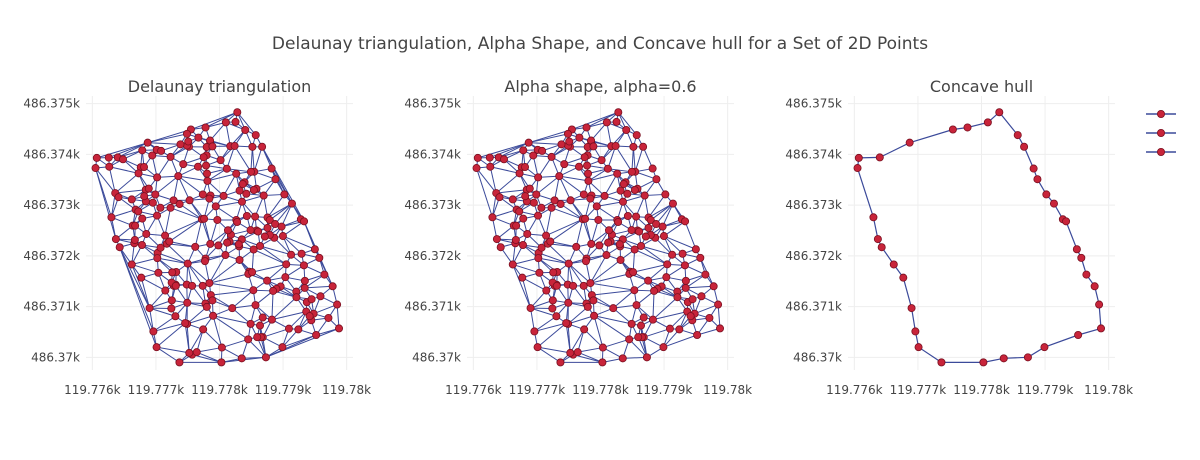  I want to click on y-tick-label: 486.373k, so click(432, 205).